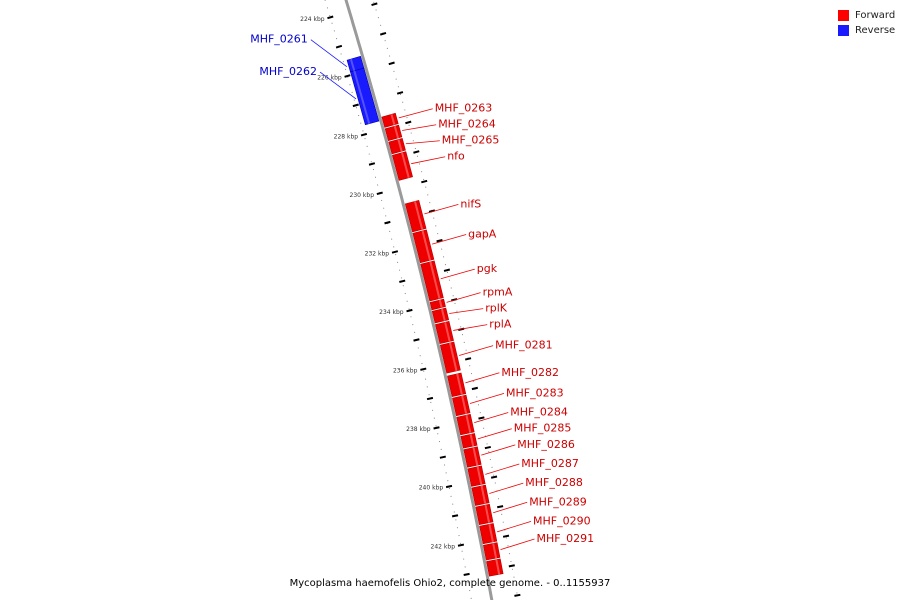 This screenshot has width=900, height=600. I want to click on gene-label-MHF_0263: MHF_0263, so click(464, 108).